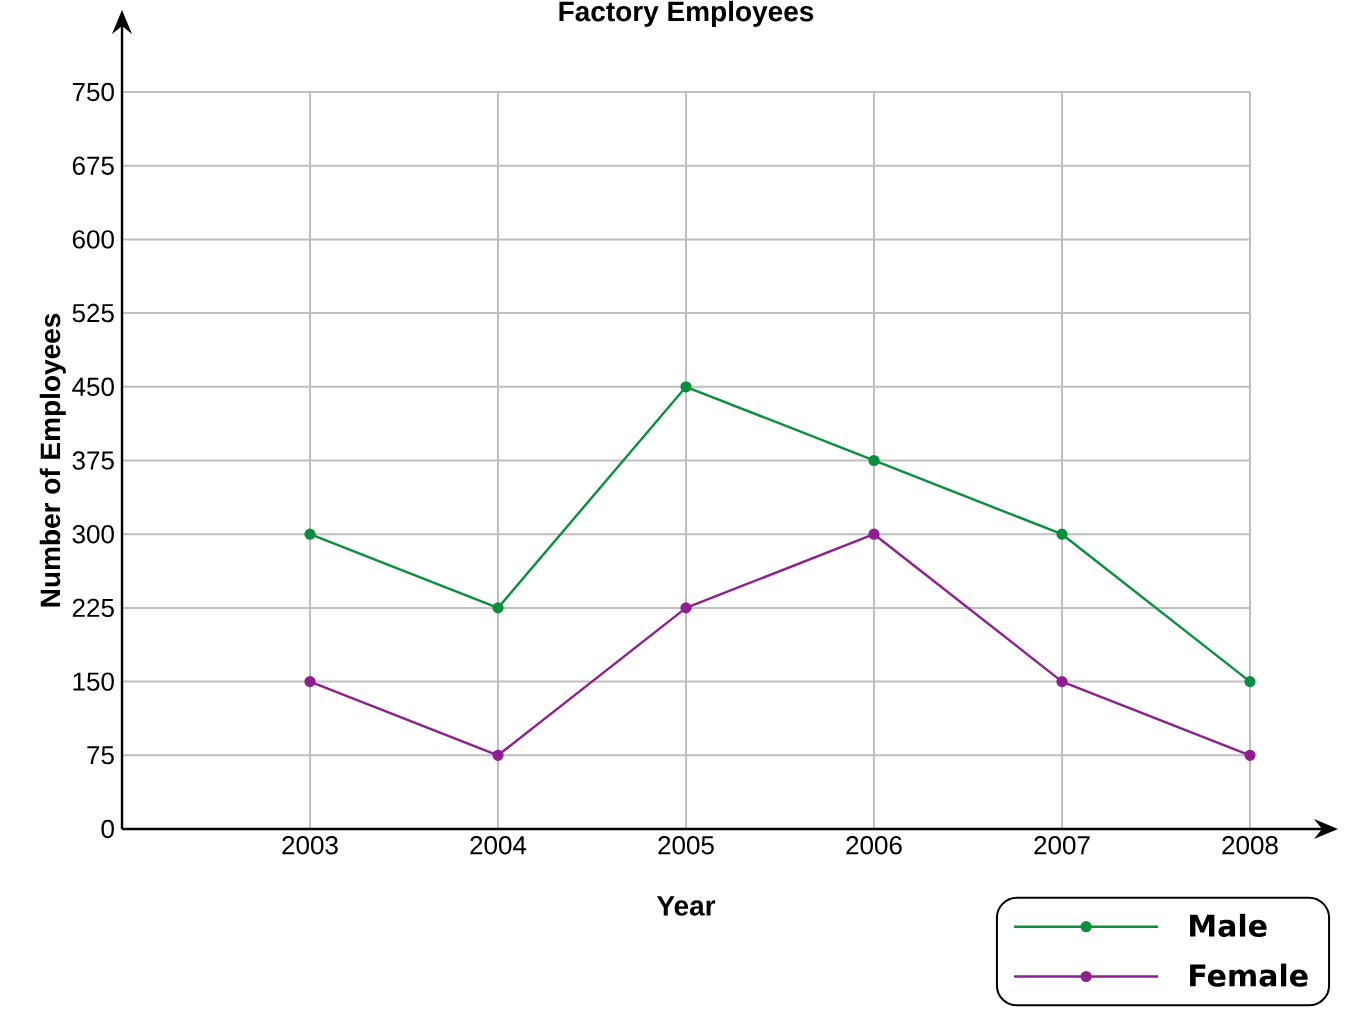 This screenshot has width=1345, height=1026. I want to click on x-tick-label: 2007, so click(1062, 845).